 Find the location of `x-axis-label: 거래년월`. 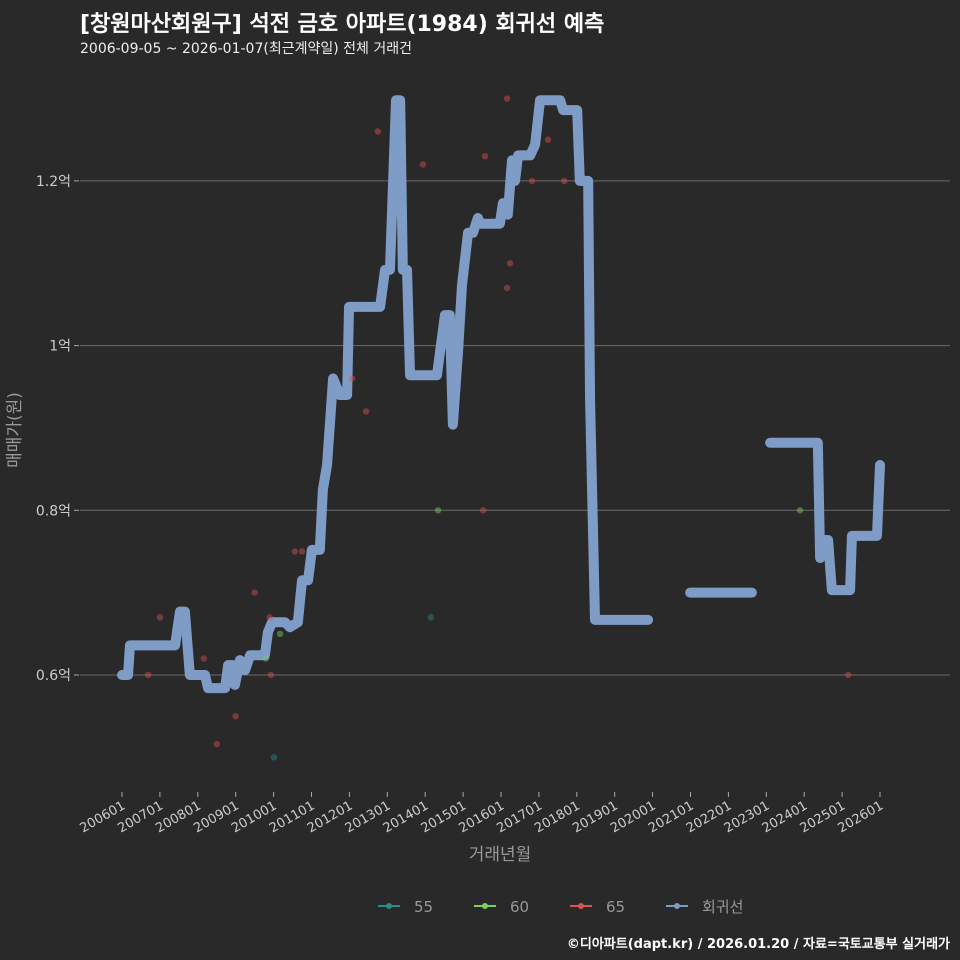

x-axis-label: 거래년월 is located at coordinates (500, 855).